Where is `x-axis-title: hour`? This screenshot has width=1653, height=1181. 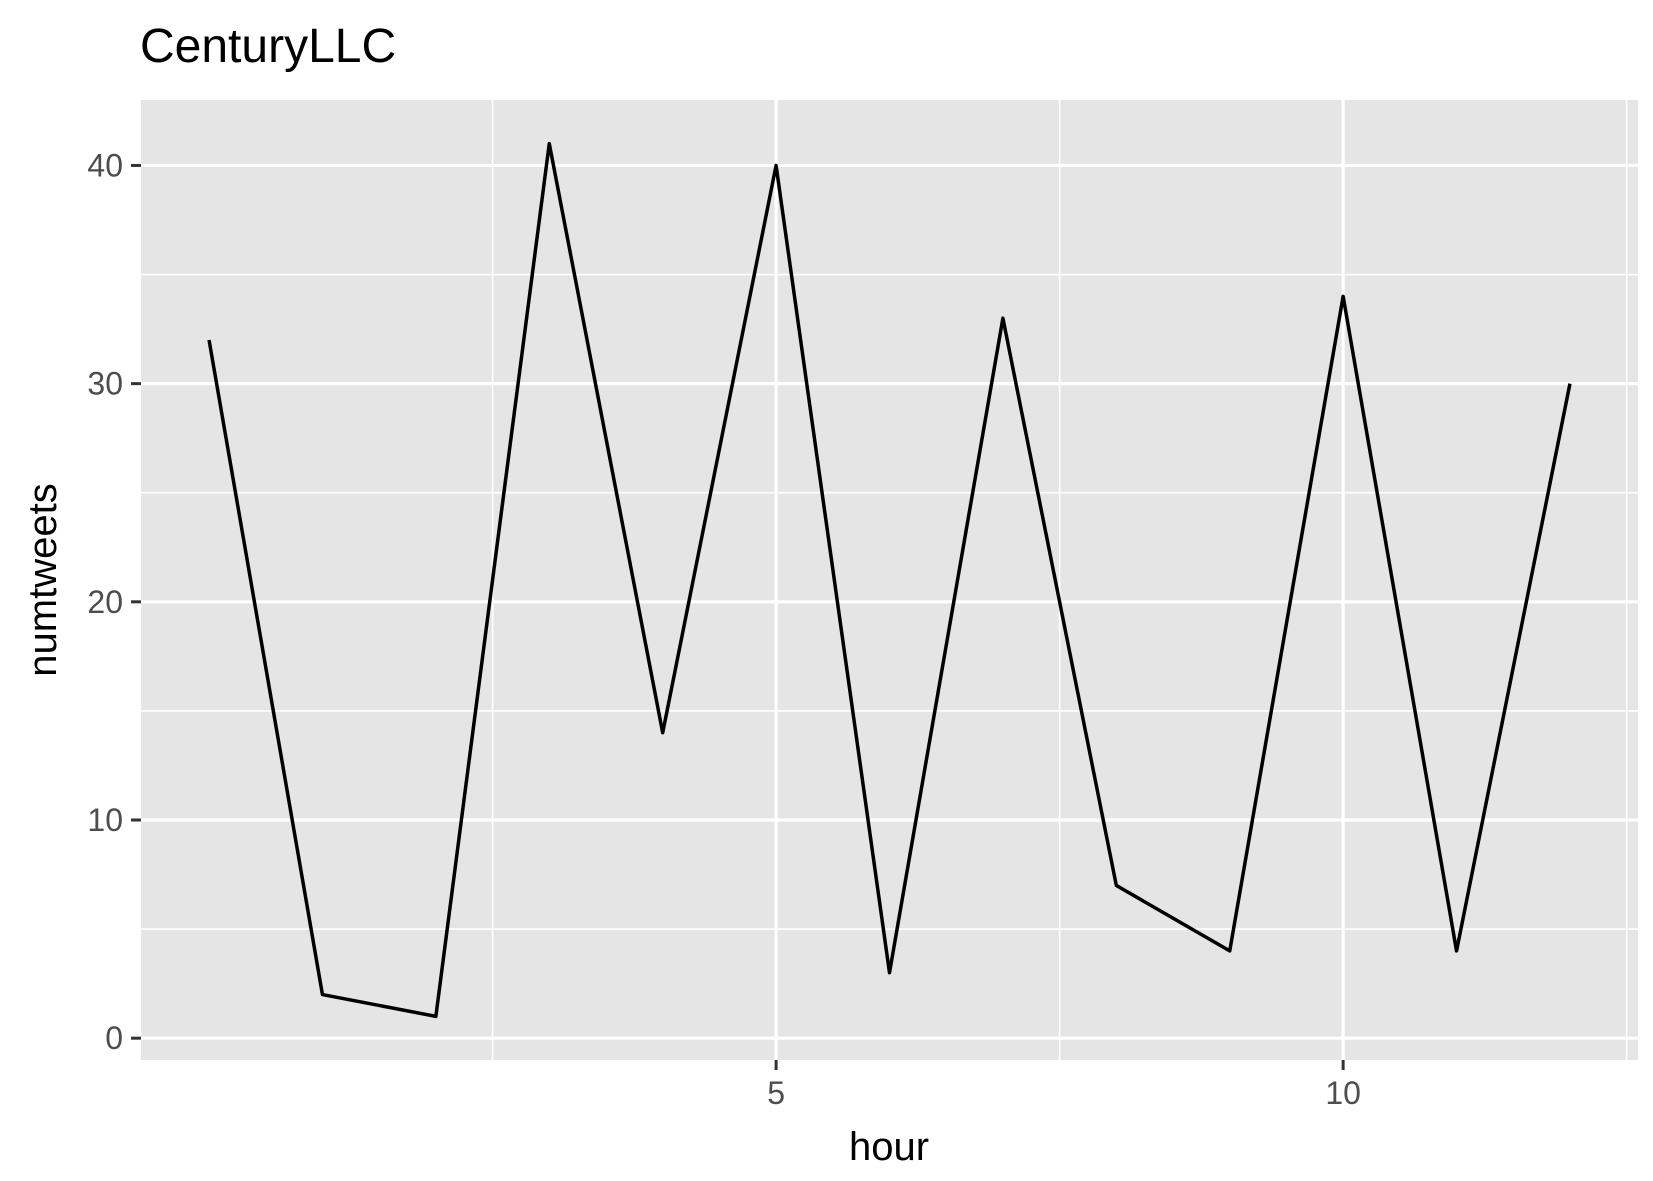
x-axis-title: hour is located at coordinates (889, 1147).